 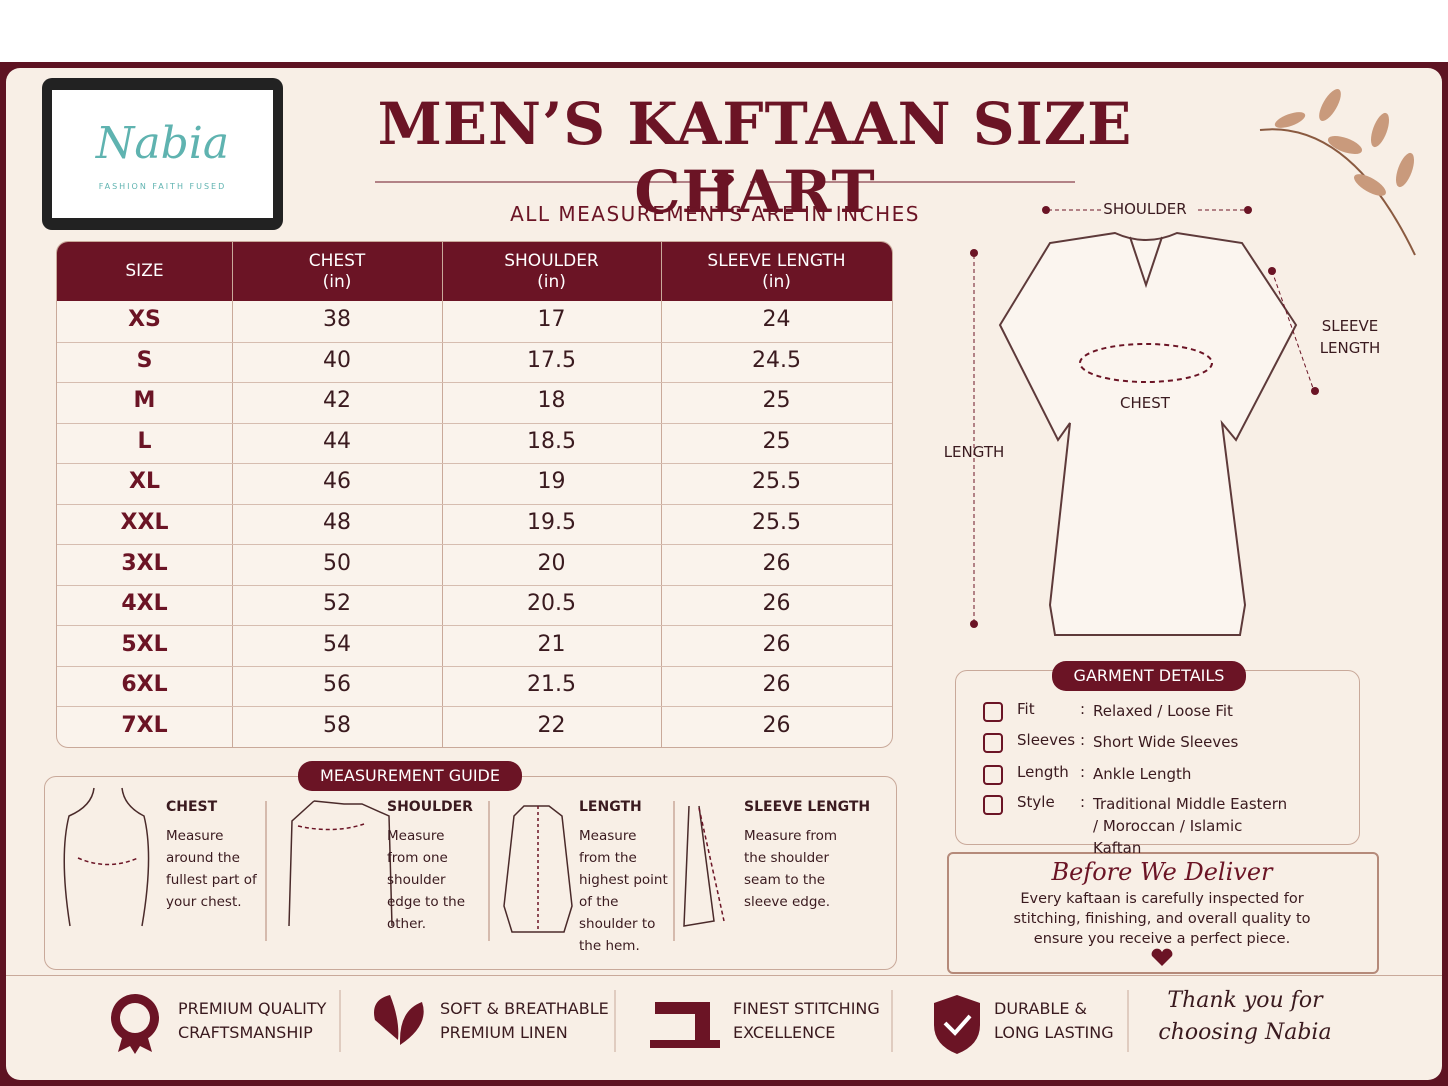 What do you see at coordinates (1350, 326) in the screenshot?
I see `sleeve-label-line: SLEEVE` at bounding box center [1350, 326].